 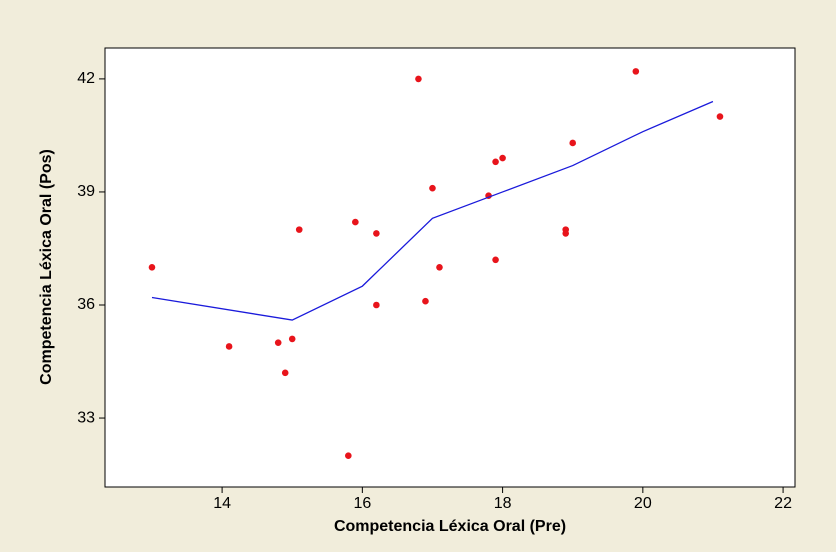 I want to click on y-axis-title: Competencia Léxica Oral (Pos), so click(x=46, y=267).